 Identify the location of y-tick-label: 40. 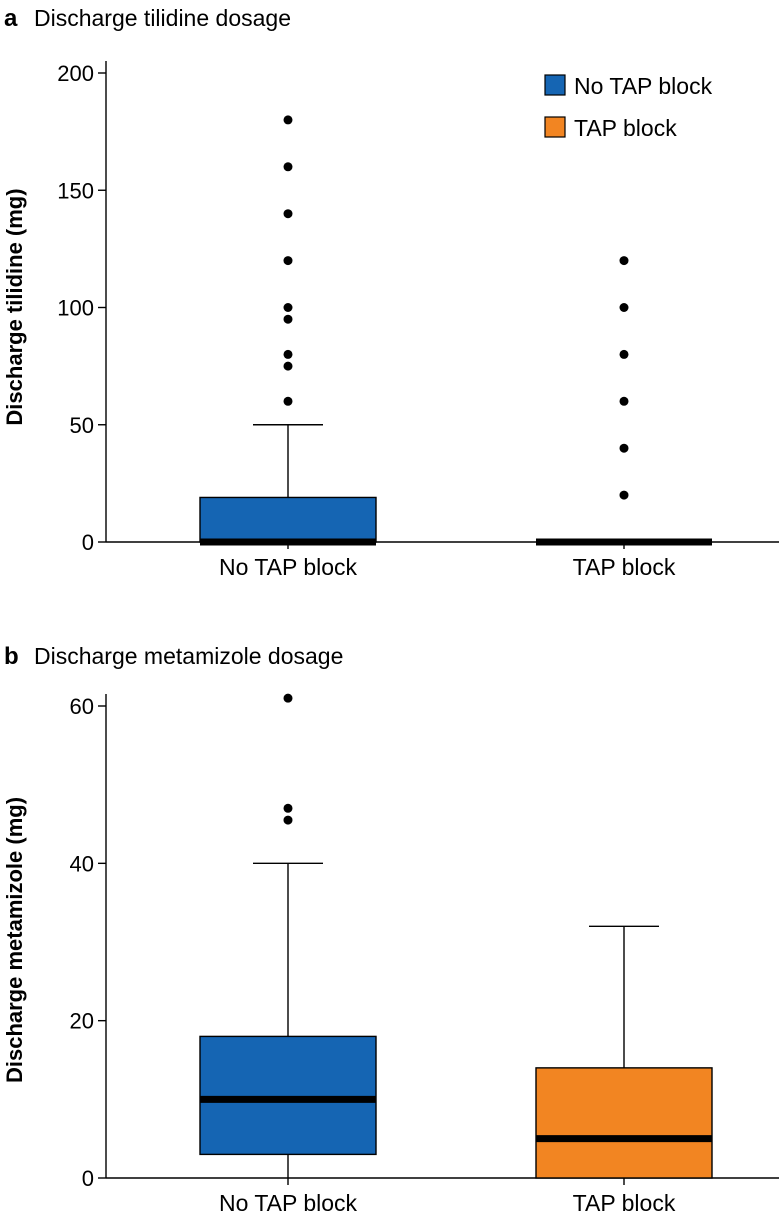
(82, 863).